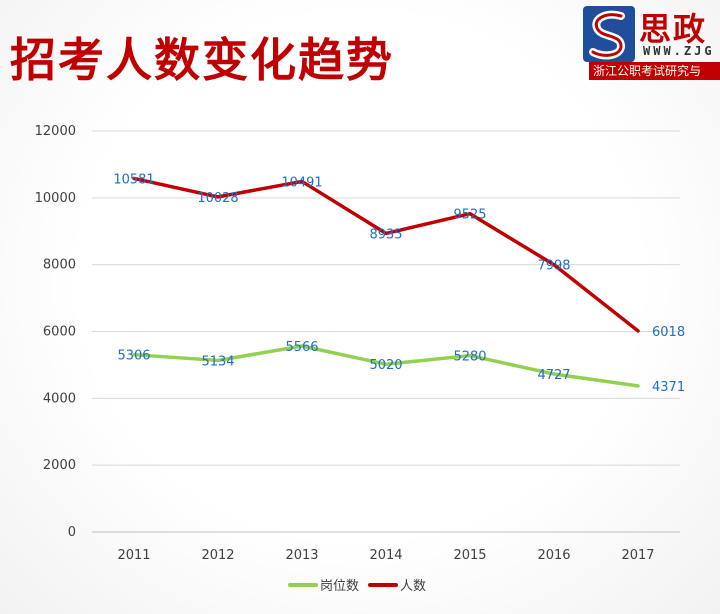  What do you see at coordinates (668, 387) in the screenshot?
I see `data-label: 4371` at bounding box center [668, 387].